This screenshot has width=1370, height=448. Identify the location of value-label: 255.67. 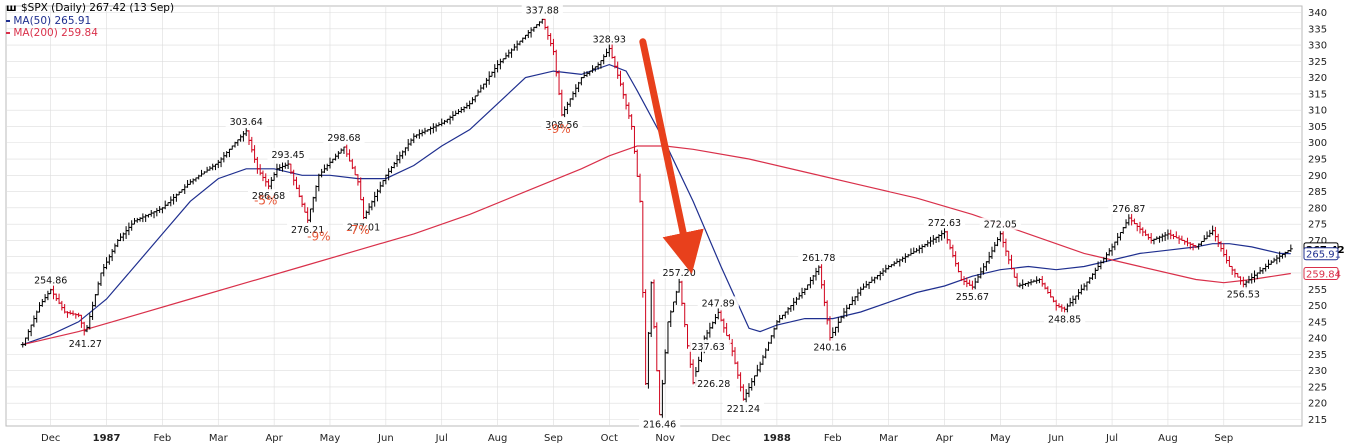
(972, 297).